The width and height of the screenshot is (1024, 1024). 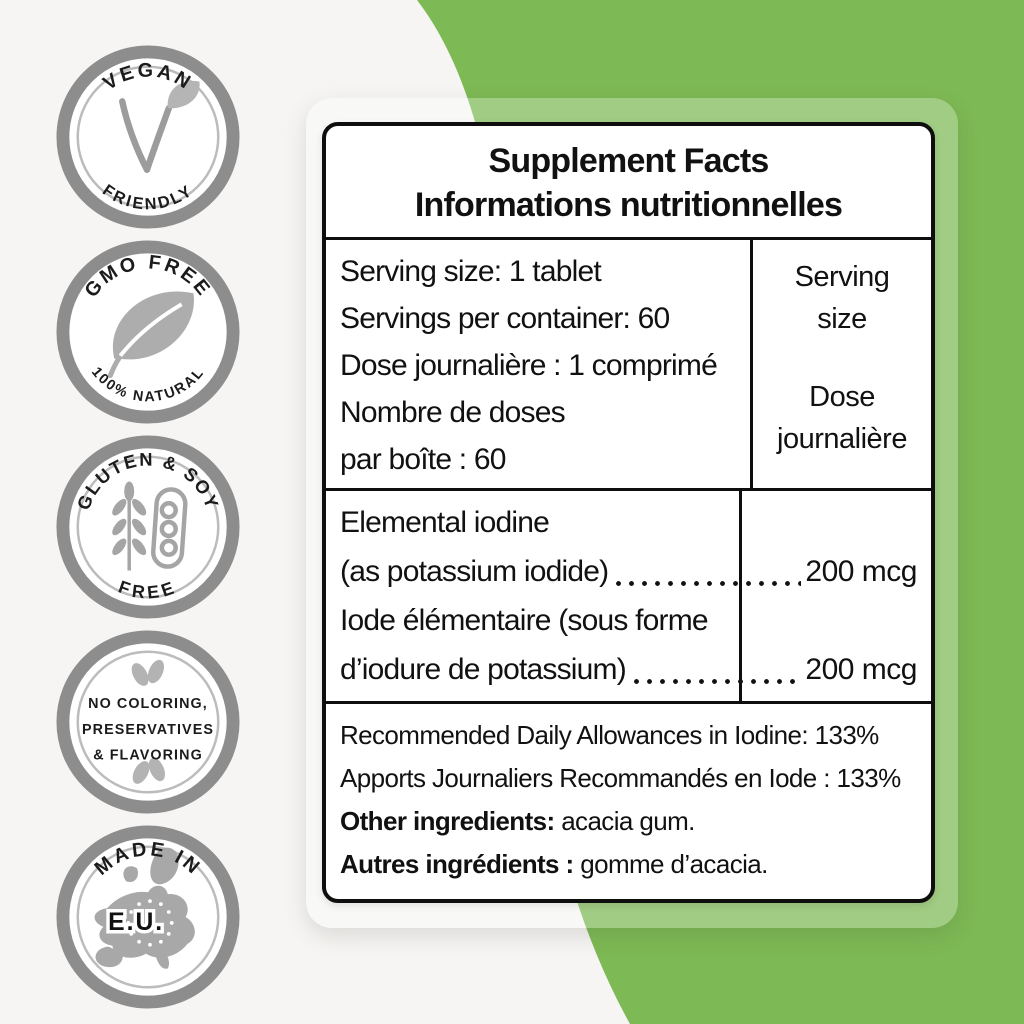 I want to click on servings-per-container-fr-1: Nombre de doses, so click(x=453, y=412).